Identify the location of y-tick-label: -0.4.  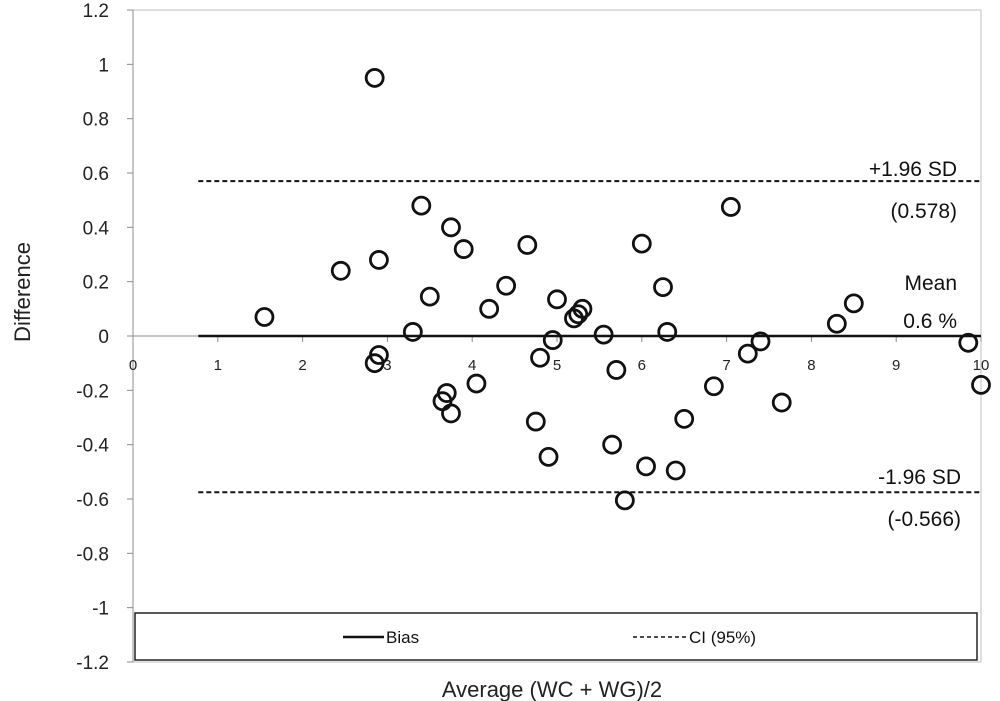
(92, 446).